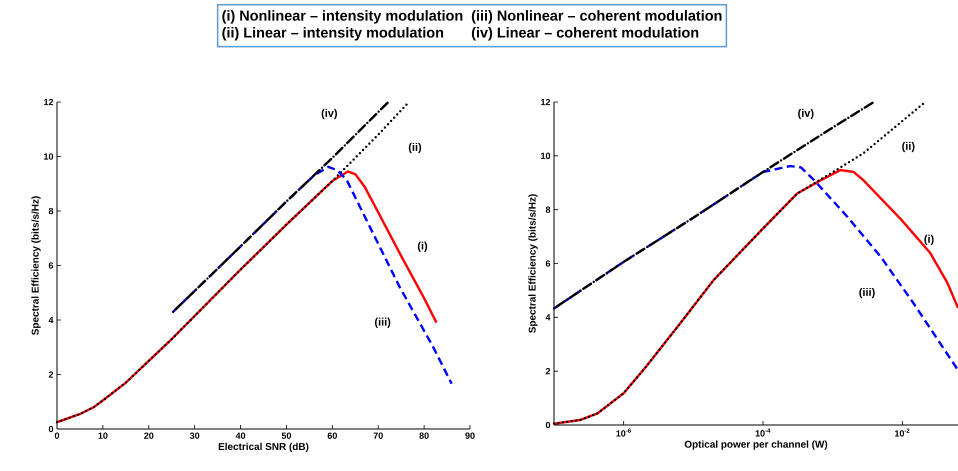 Image resolution: width=958 pixels, height=471 pixels. I want to click on x-tick-label: 90, so click(470, 435).